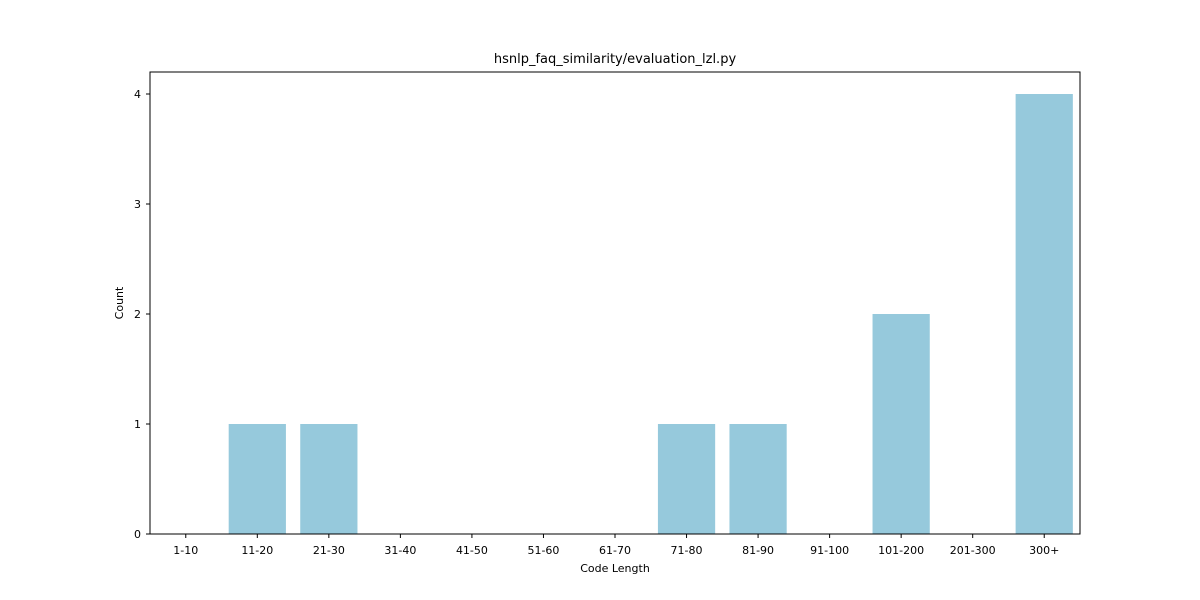  Describe the element at coordinates (257, 550) in the screenshot. I see `x-tick-label: 11-20` at that location.